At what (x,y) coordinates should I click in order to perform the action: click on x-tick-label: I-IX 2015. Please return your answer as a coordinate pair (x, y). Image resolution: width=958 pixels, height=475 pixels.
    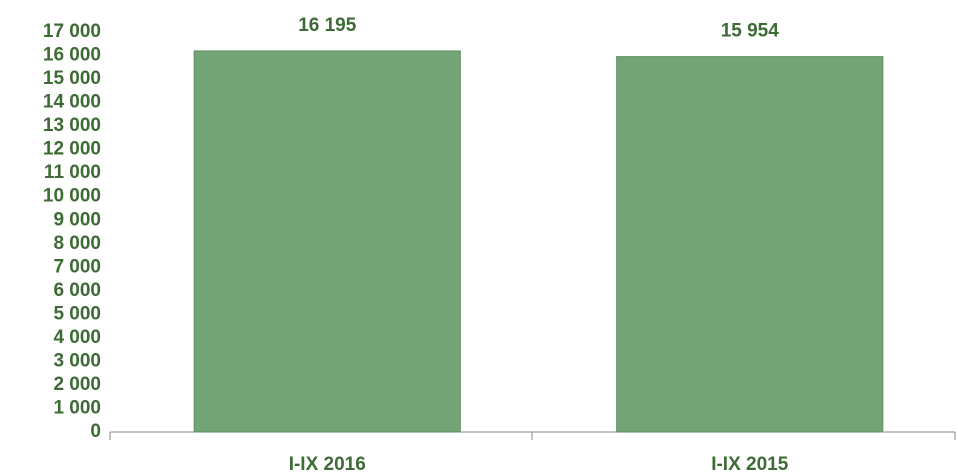
    Looking at the image, I should click on (750, 464).